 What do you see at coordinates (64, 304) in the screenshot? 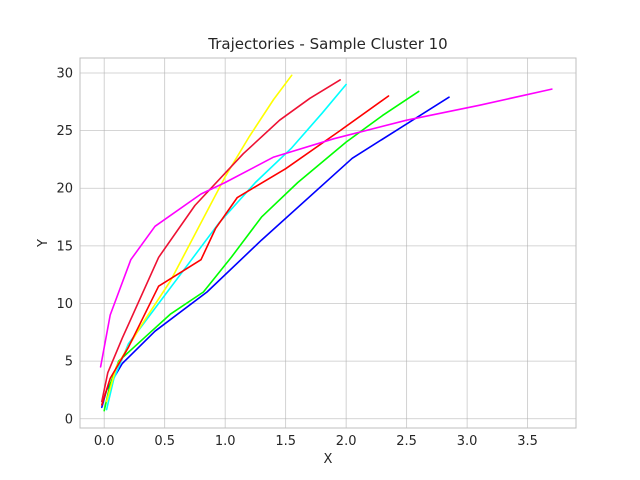
I see `y-tick-label: 10` at bounding box center [64, 304].